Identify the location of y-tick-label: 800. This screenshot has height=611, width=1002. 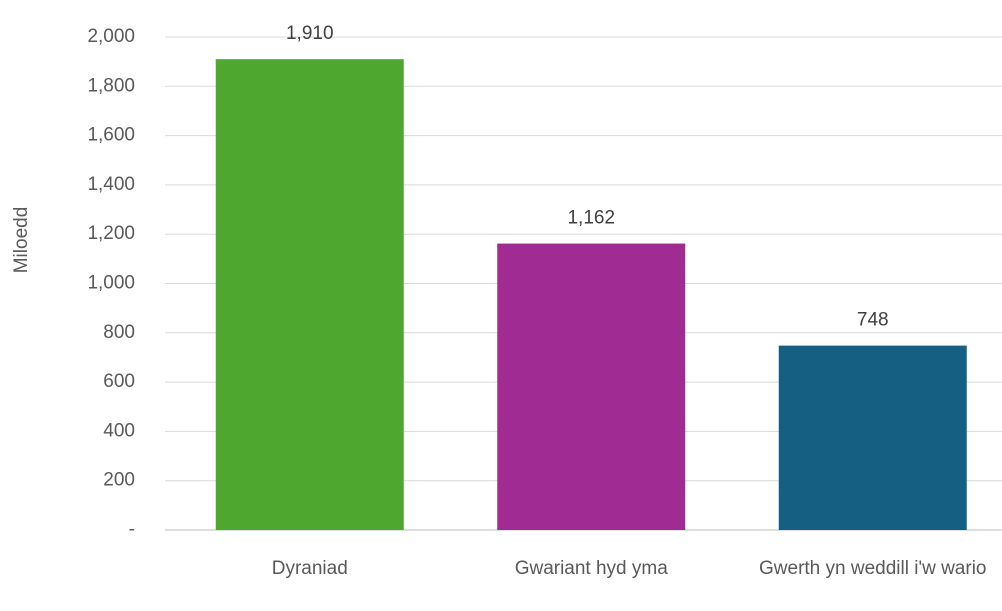
(119, 332).